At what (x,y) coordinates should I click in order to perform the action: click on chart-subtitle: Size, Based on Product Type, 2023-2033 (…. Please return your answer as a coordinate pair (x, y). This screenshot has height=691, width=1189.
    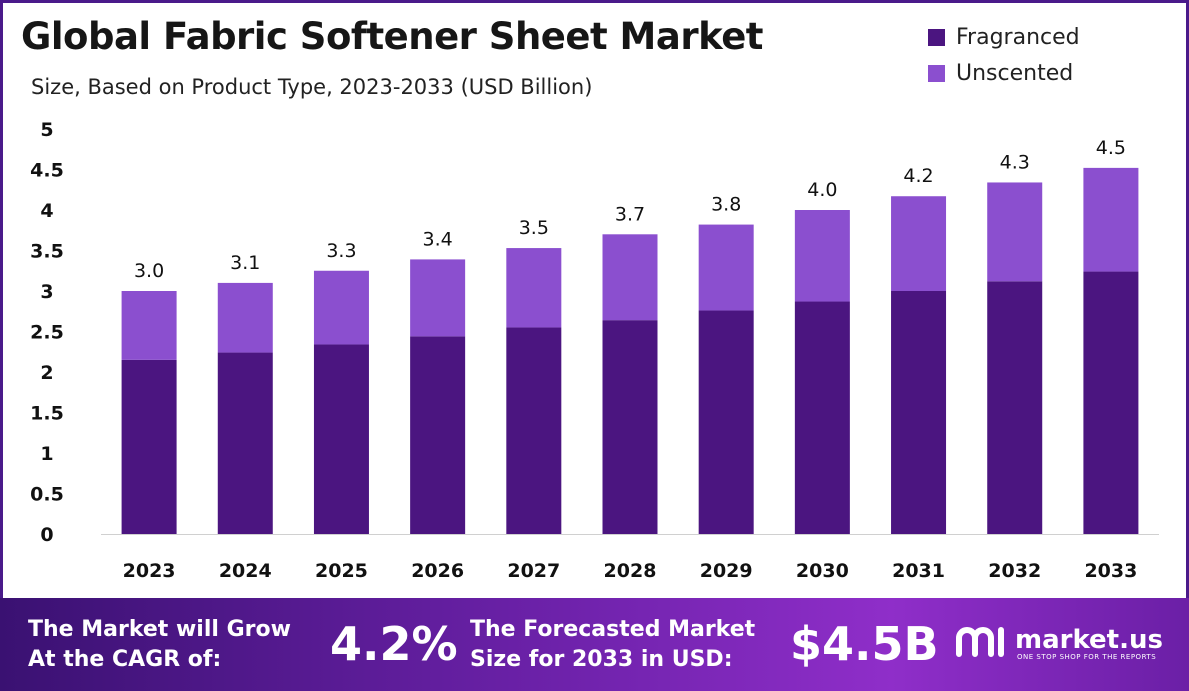
    Looking at the image, I should click on (312, 87).